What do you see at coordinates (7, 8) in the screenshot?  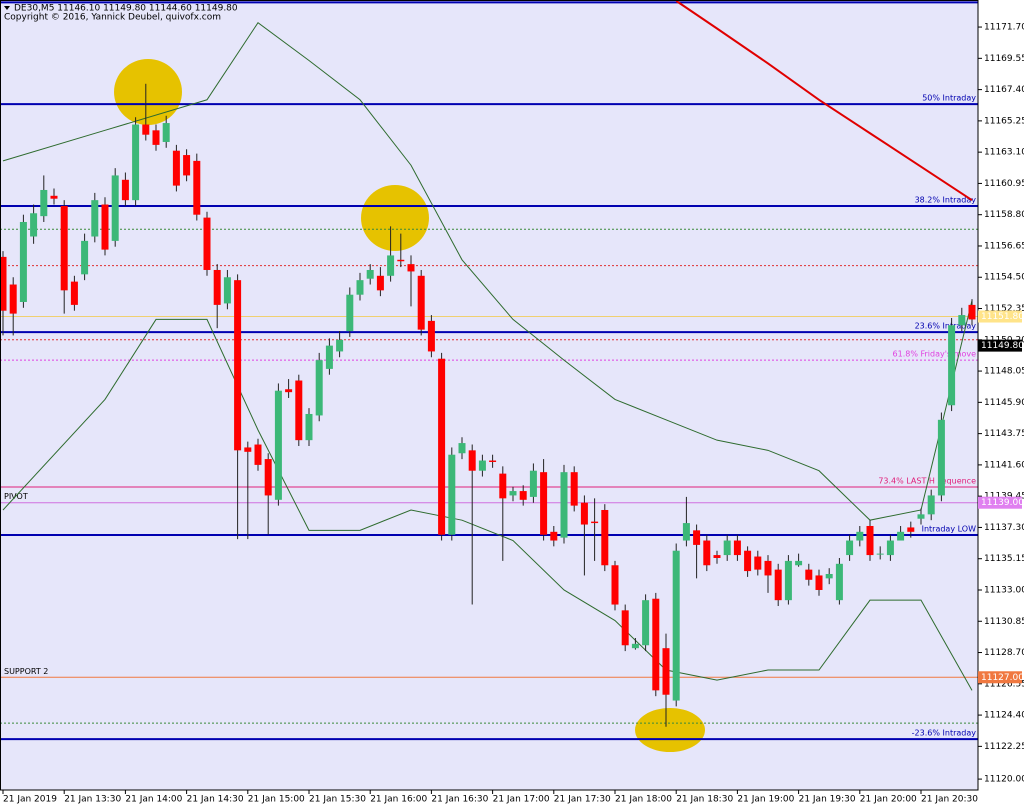 I see `menu-triangle` at bounding box center [7, 8].